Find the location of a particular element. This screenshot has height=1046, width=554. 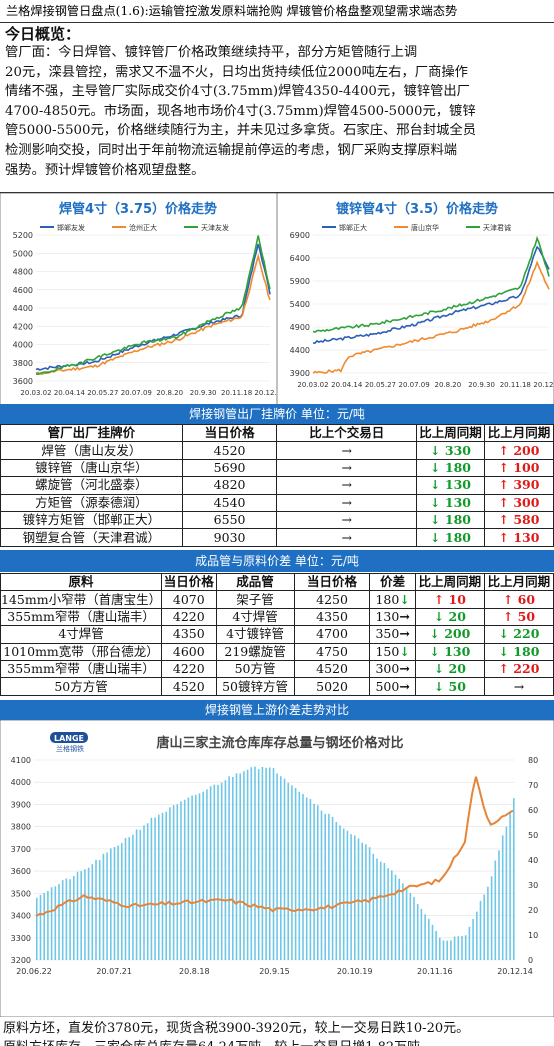

column-header: 比上周同期 is located at coordinates (449, 582).